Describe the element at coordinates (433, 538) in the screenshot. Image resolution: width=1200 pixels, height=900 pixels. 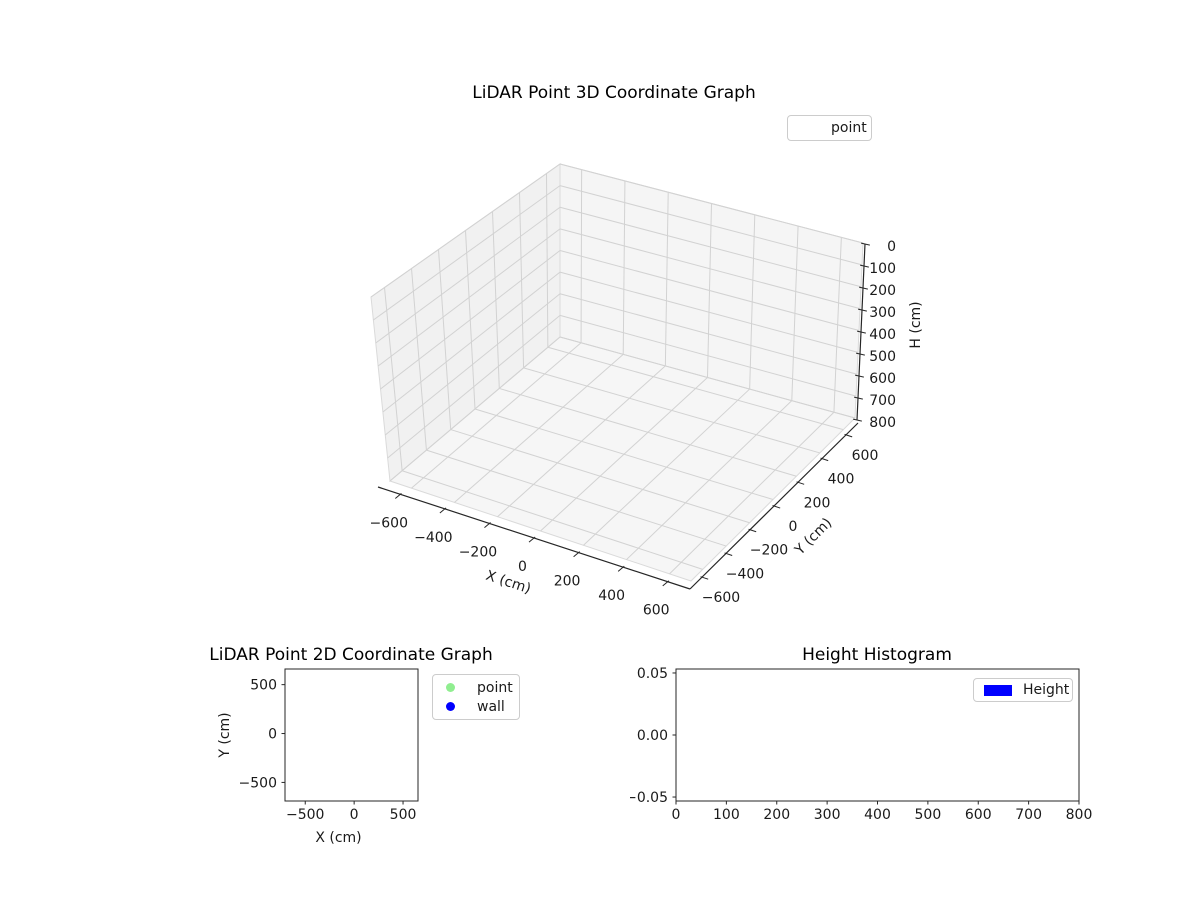
I see `x-tick-label: −400` at that location.